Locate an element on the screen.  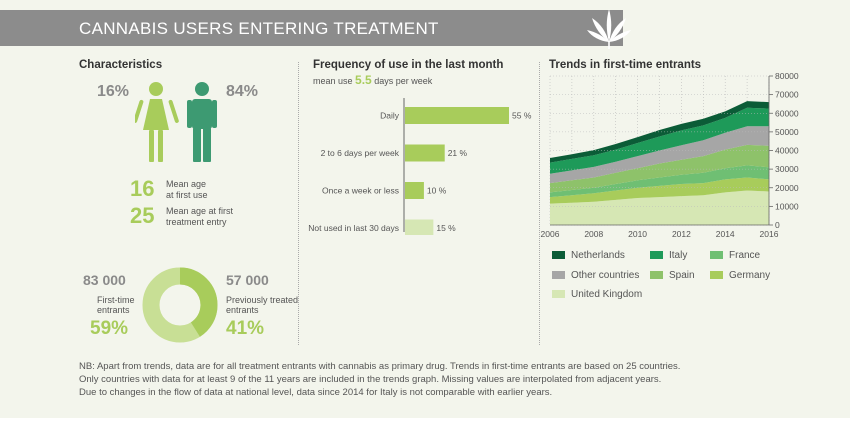
mean-use-value: 5.5 is located at coordinates (363, 80).